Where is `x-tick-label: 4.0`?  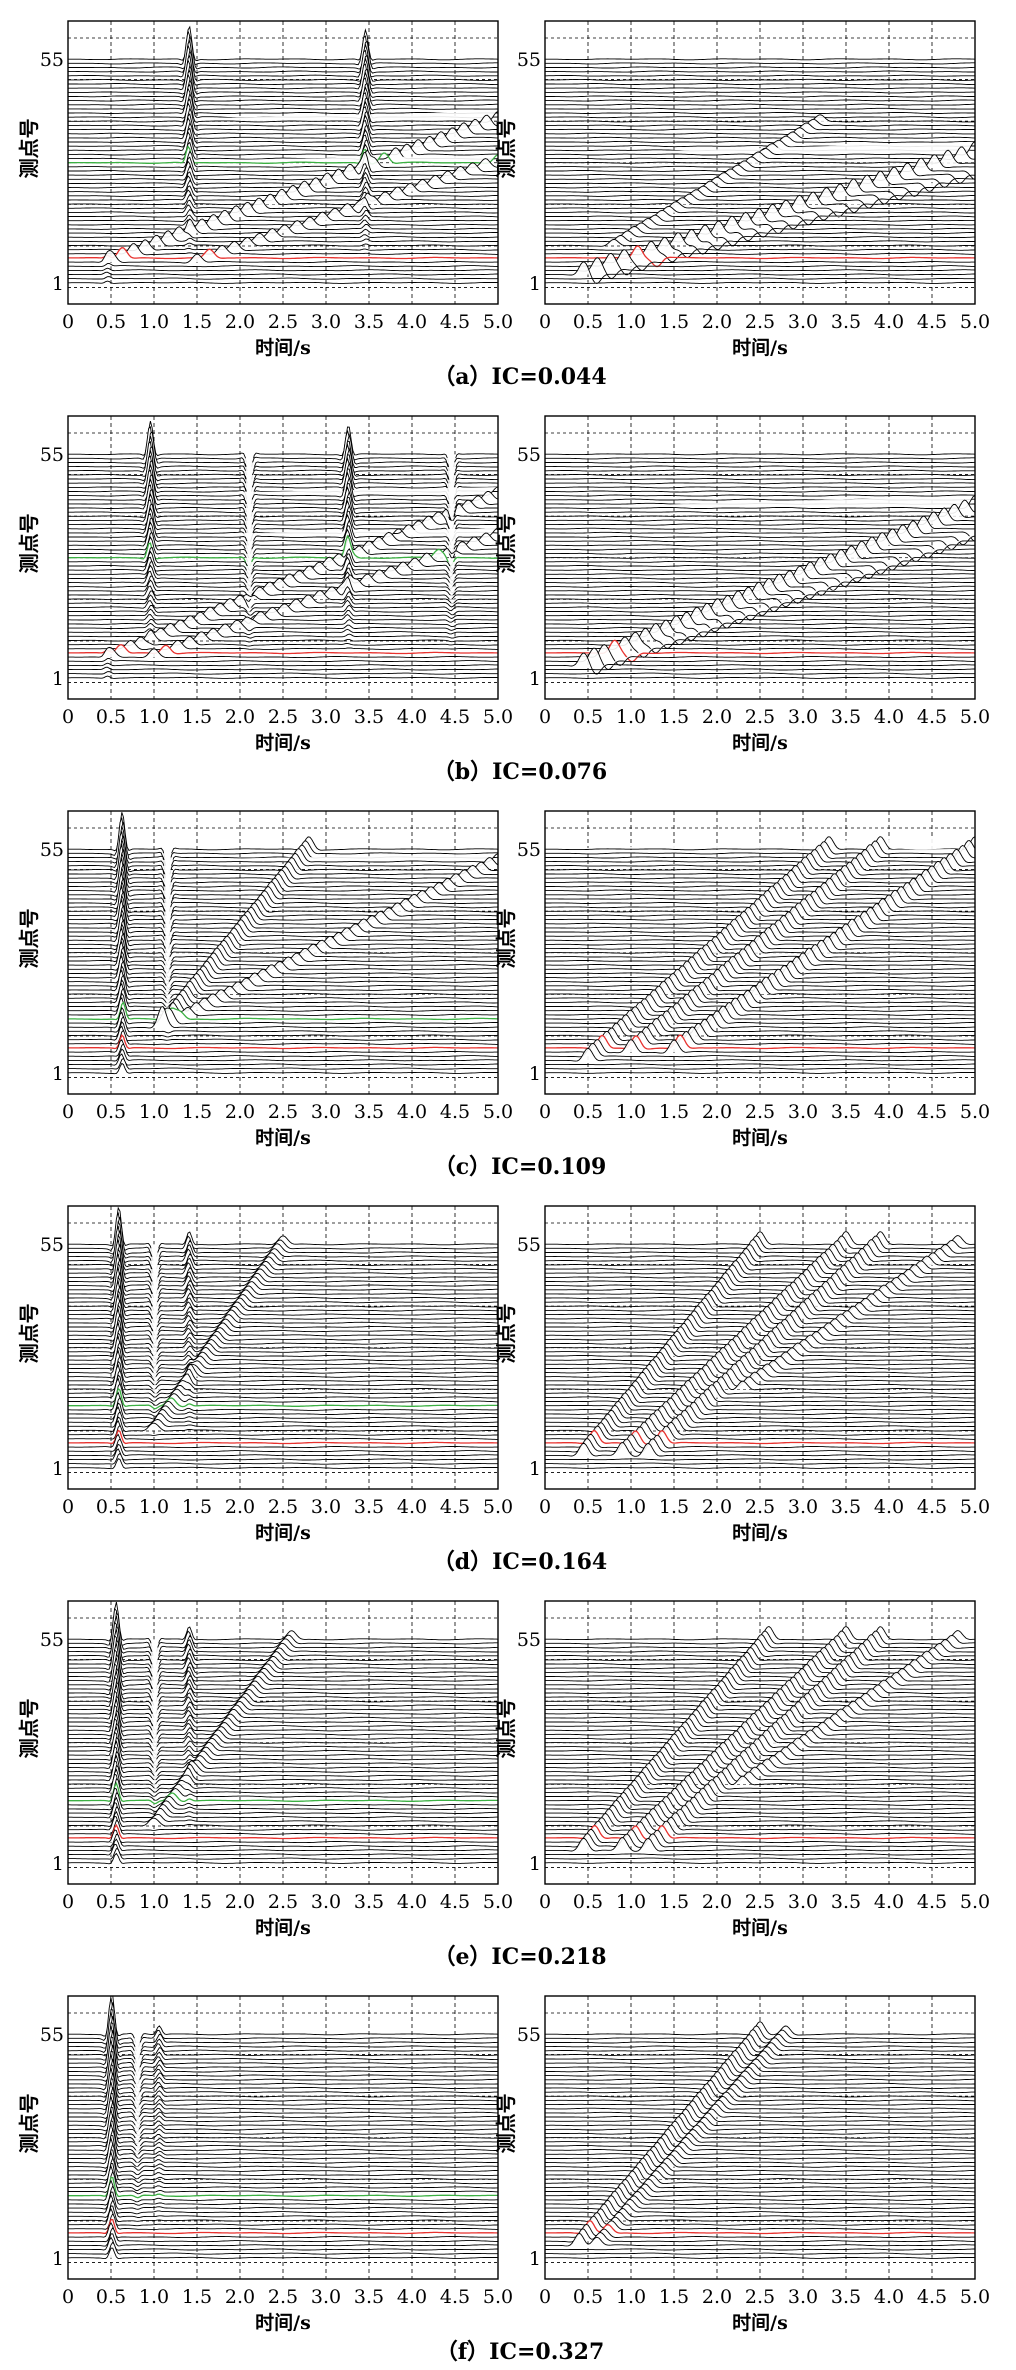
x-tick-label: 4.0 is located at coordinates (889, 2297).